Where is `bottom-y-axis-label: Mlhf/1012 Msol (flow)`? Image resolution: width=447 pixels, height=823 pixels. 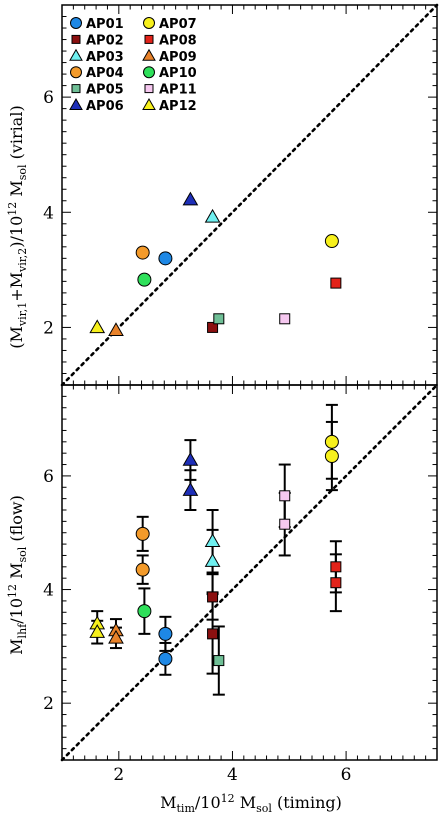
bottom-y-axis-label: Mlhf/1012 Msol (flow) is located at coordinates (17, 575).